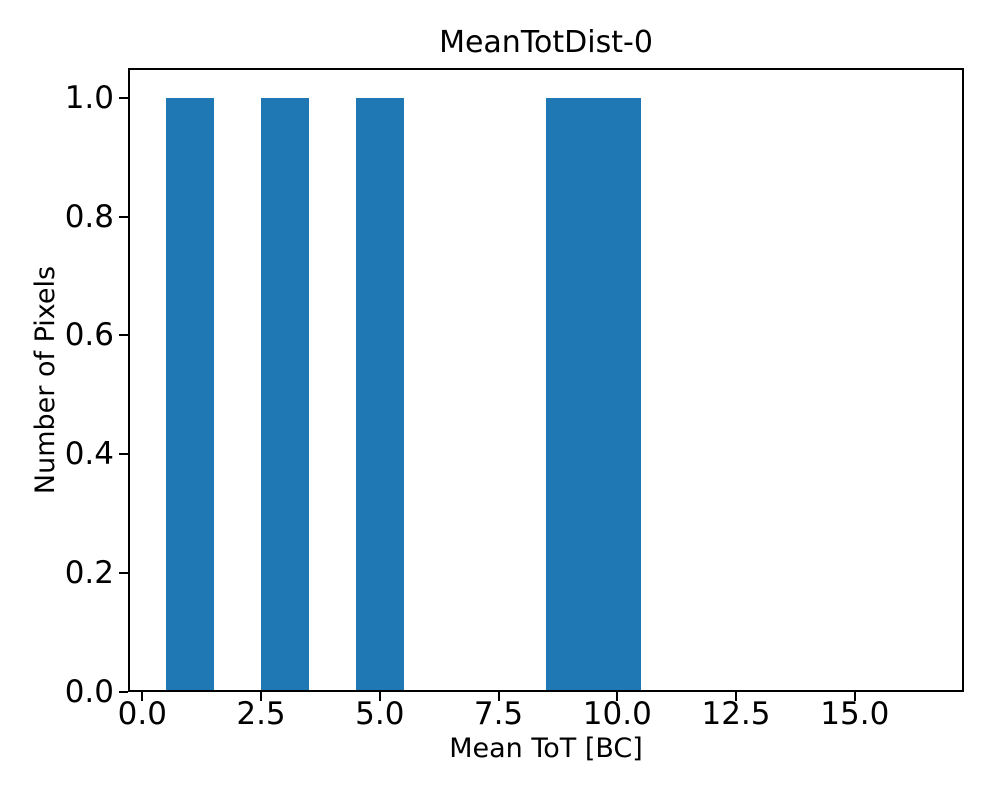 Image resolution: width=1000 pixels, height=800 pixels. Describe the element at coordinates (89, 454) in the screenshot. I see `y-tick-label: 0.4` at that location.